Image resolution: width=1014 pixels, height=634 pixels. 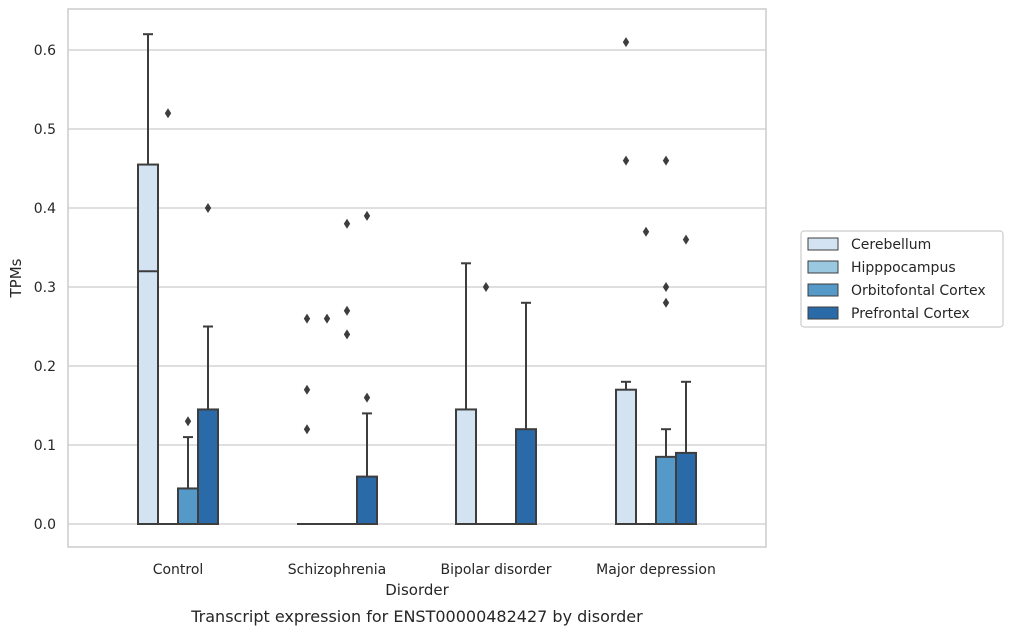 What do you see at coordinates (495, 570) in the screenshot?
I see `x-tick-label: Bipolar disorder` at bounding box center [495, 570].